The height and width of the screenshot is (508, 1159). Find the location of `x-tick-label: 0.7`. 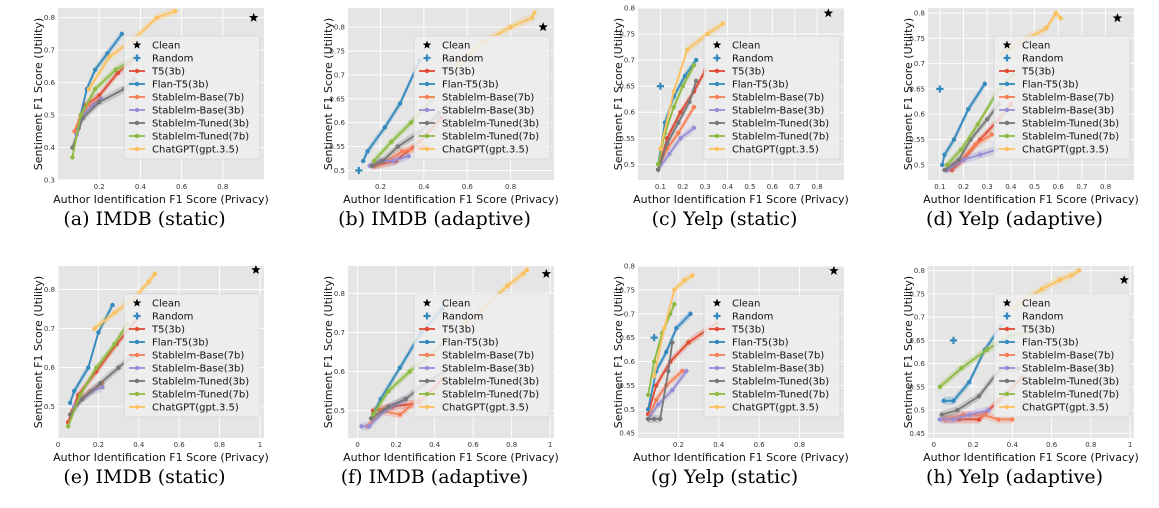

x-tick-label: 0.7 is located at coordinates (1081, 187).